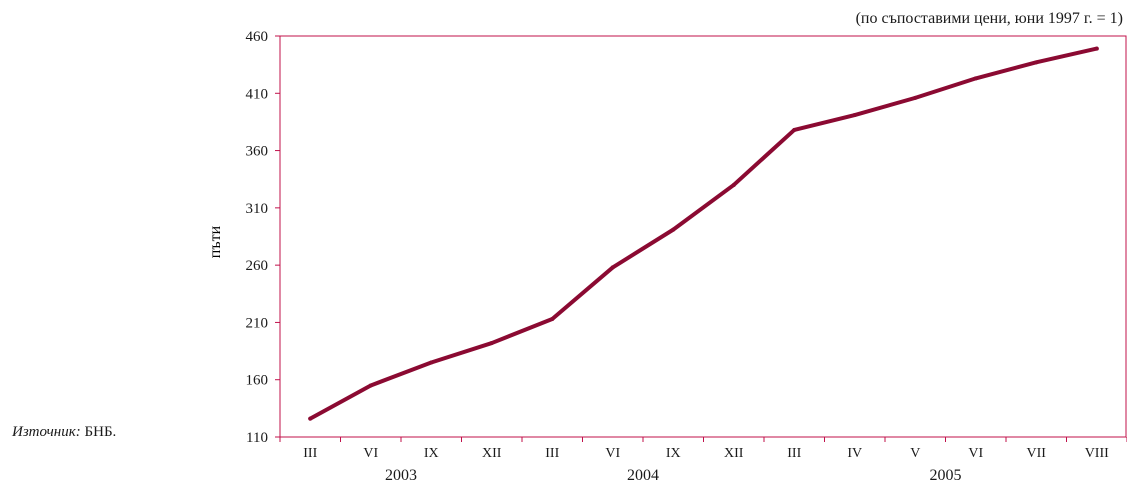 This screenshot has height=483, width=1127. I want to click on y-tick-label: 260, so click(257, 266).